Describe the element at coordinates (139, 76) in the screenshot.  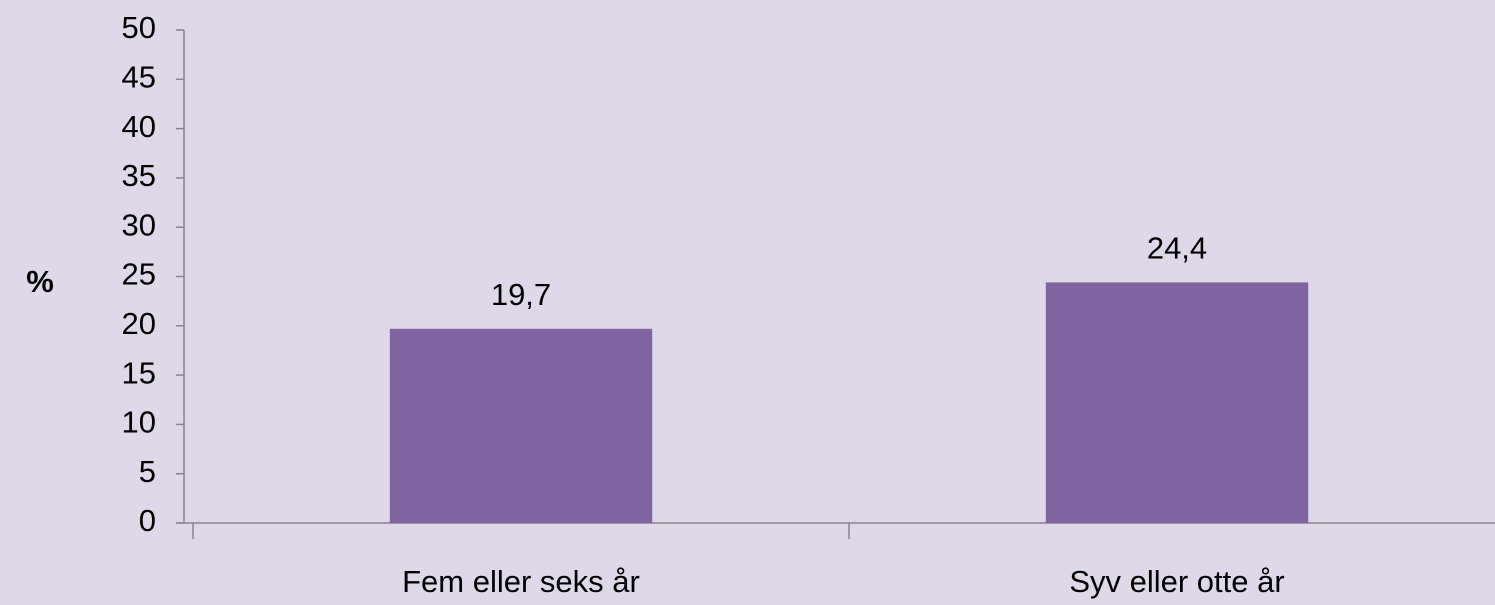
I see `y-tick-label: 45` at that location.